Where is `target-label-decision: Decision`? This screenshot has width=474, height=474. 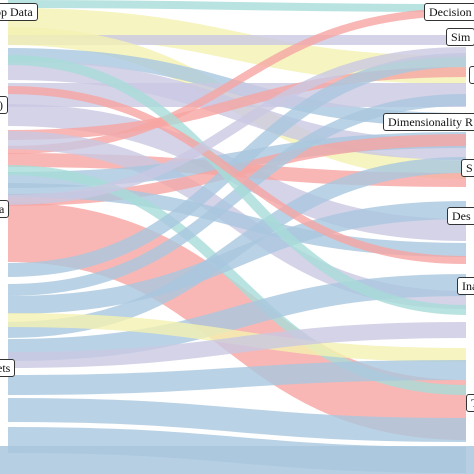
target-label-decision: Decision is located at coordinates (449, 12).